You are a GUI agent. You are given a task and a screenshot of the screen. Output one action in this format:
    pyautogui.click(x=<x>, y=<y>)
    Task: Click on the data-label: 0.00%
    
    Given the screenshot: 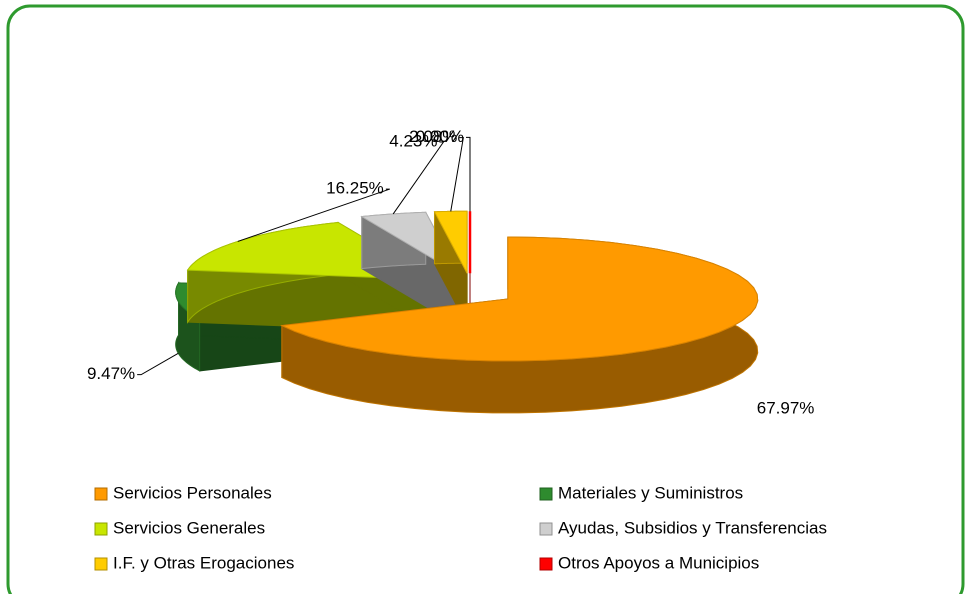 What is the action you would take?
    pyautogui.click(x=440, y=136)
    